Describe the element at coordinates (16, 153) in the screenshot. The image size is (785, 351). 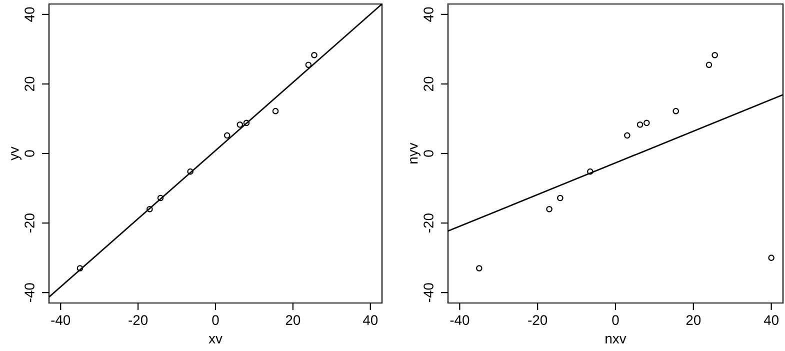
I see `y-axis-title: yv` at that location.